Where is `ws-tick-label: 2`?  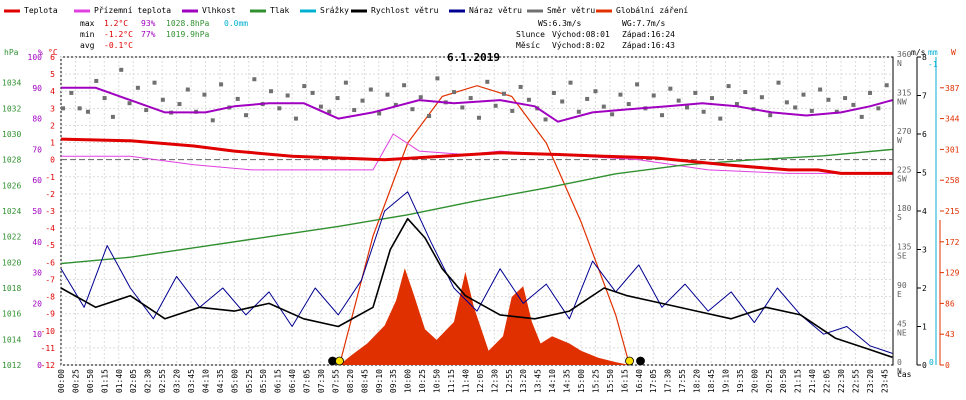
ws-tick-label: 2 is located at coordinates (924, 288).